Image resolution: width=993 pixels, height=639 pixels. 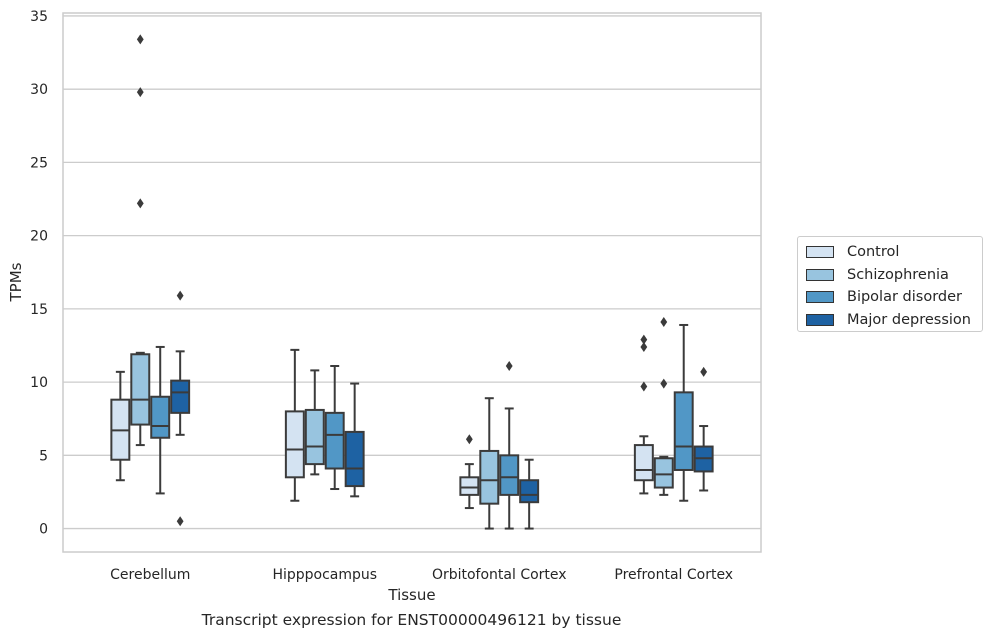 What do you see at coordinates (43, 530) in the screenshot?
I see `y-tick-label: 0` at bounding box center [43, 530].